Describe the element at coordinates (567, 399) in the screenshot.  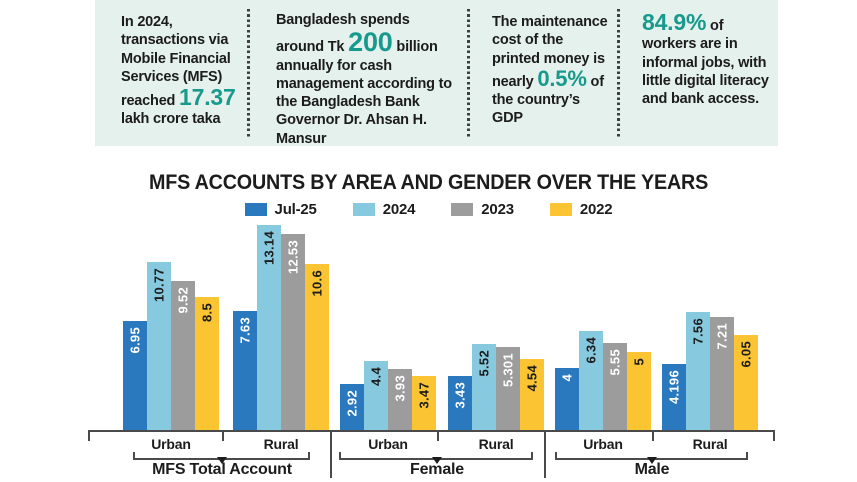
I see `bar-male-urban-jul-25: 4` at that location.